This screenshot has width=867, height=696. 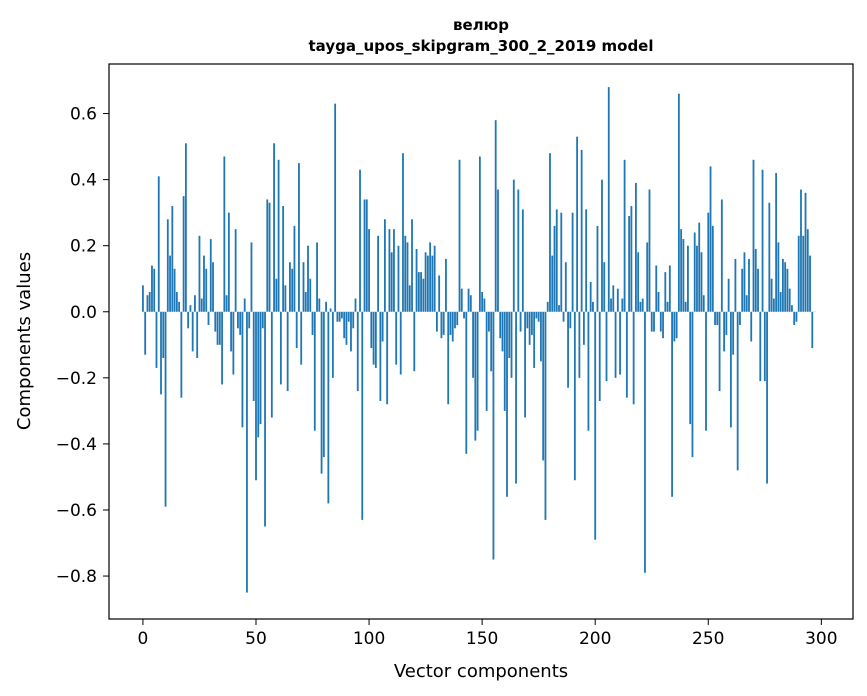 What do you see at coordinates (143, 639) in the screenshot?
I see `x-tick-label: 0` at bounding box center [143, 639].